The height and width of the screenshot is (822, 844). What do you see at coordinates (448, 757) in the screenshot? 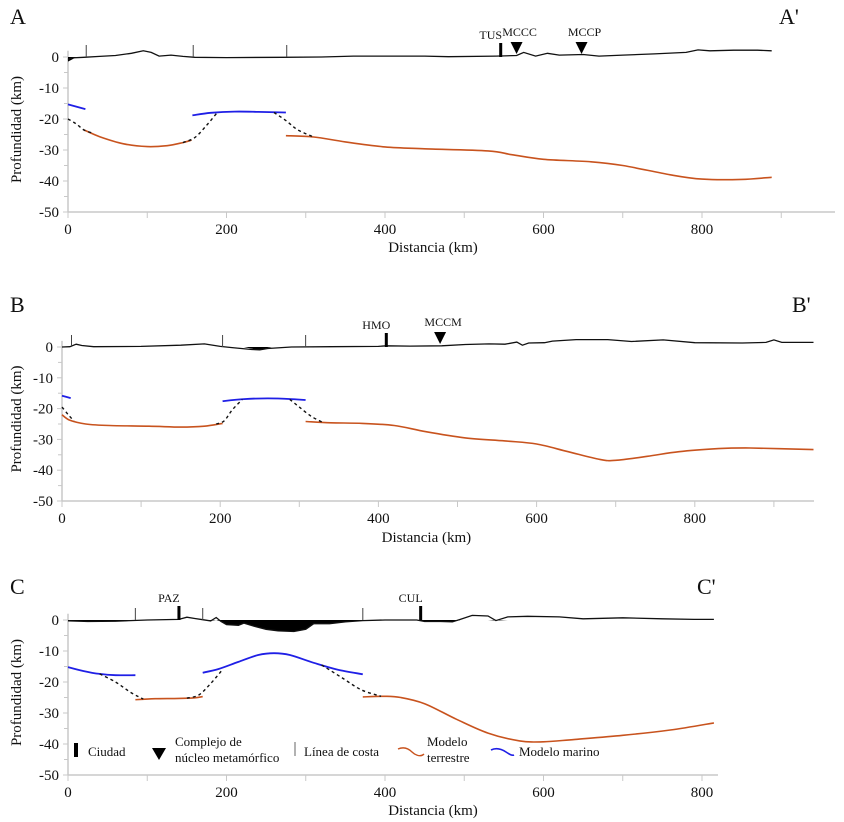
I see `legend-terrestrial-label-line2: terrestre` at bounding box center [448, 757].